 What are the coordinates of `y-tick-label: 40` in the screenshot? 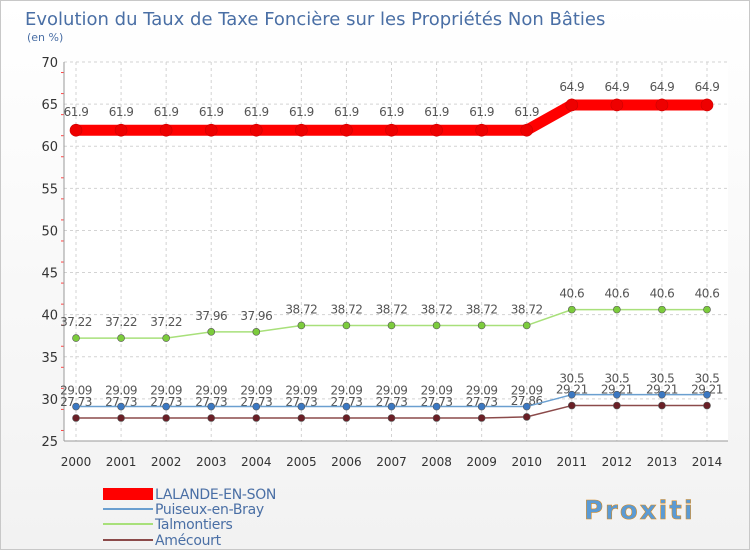 It's located at (49, 316).